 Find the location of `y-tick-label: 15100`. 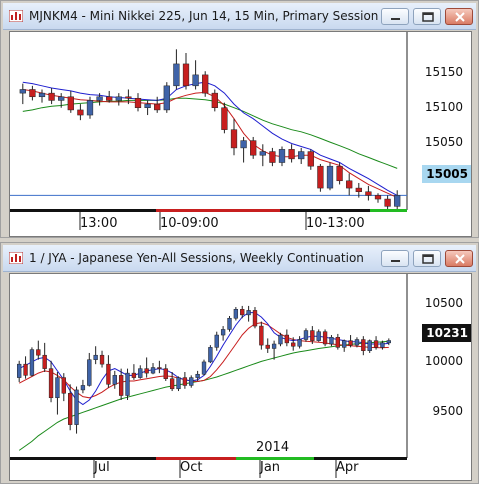

y-tick-label: 15100 is located at coordinates (443, 107).